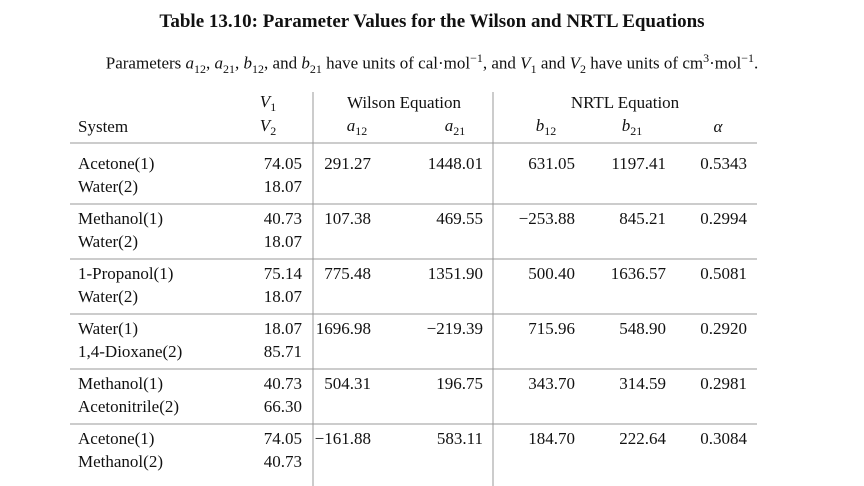  I want to click on value-cell: −161.88, so click(343, 438).